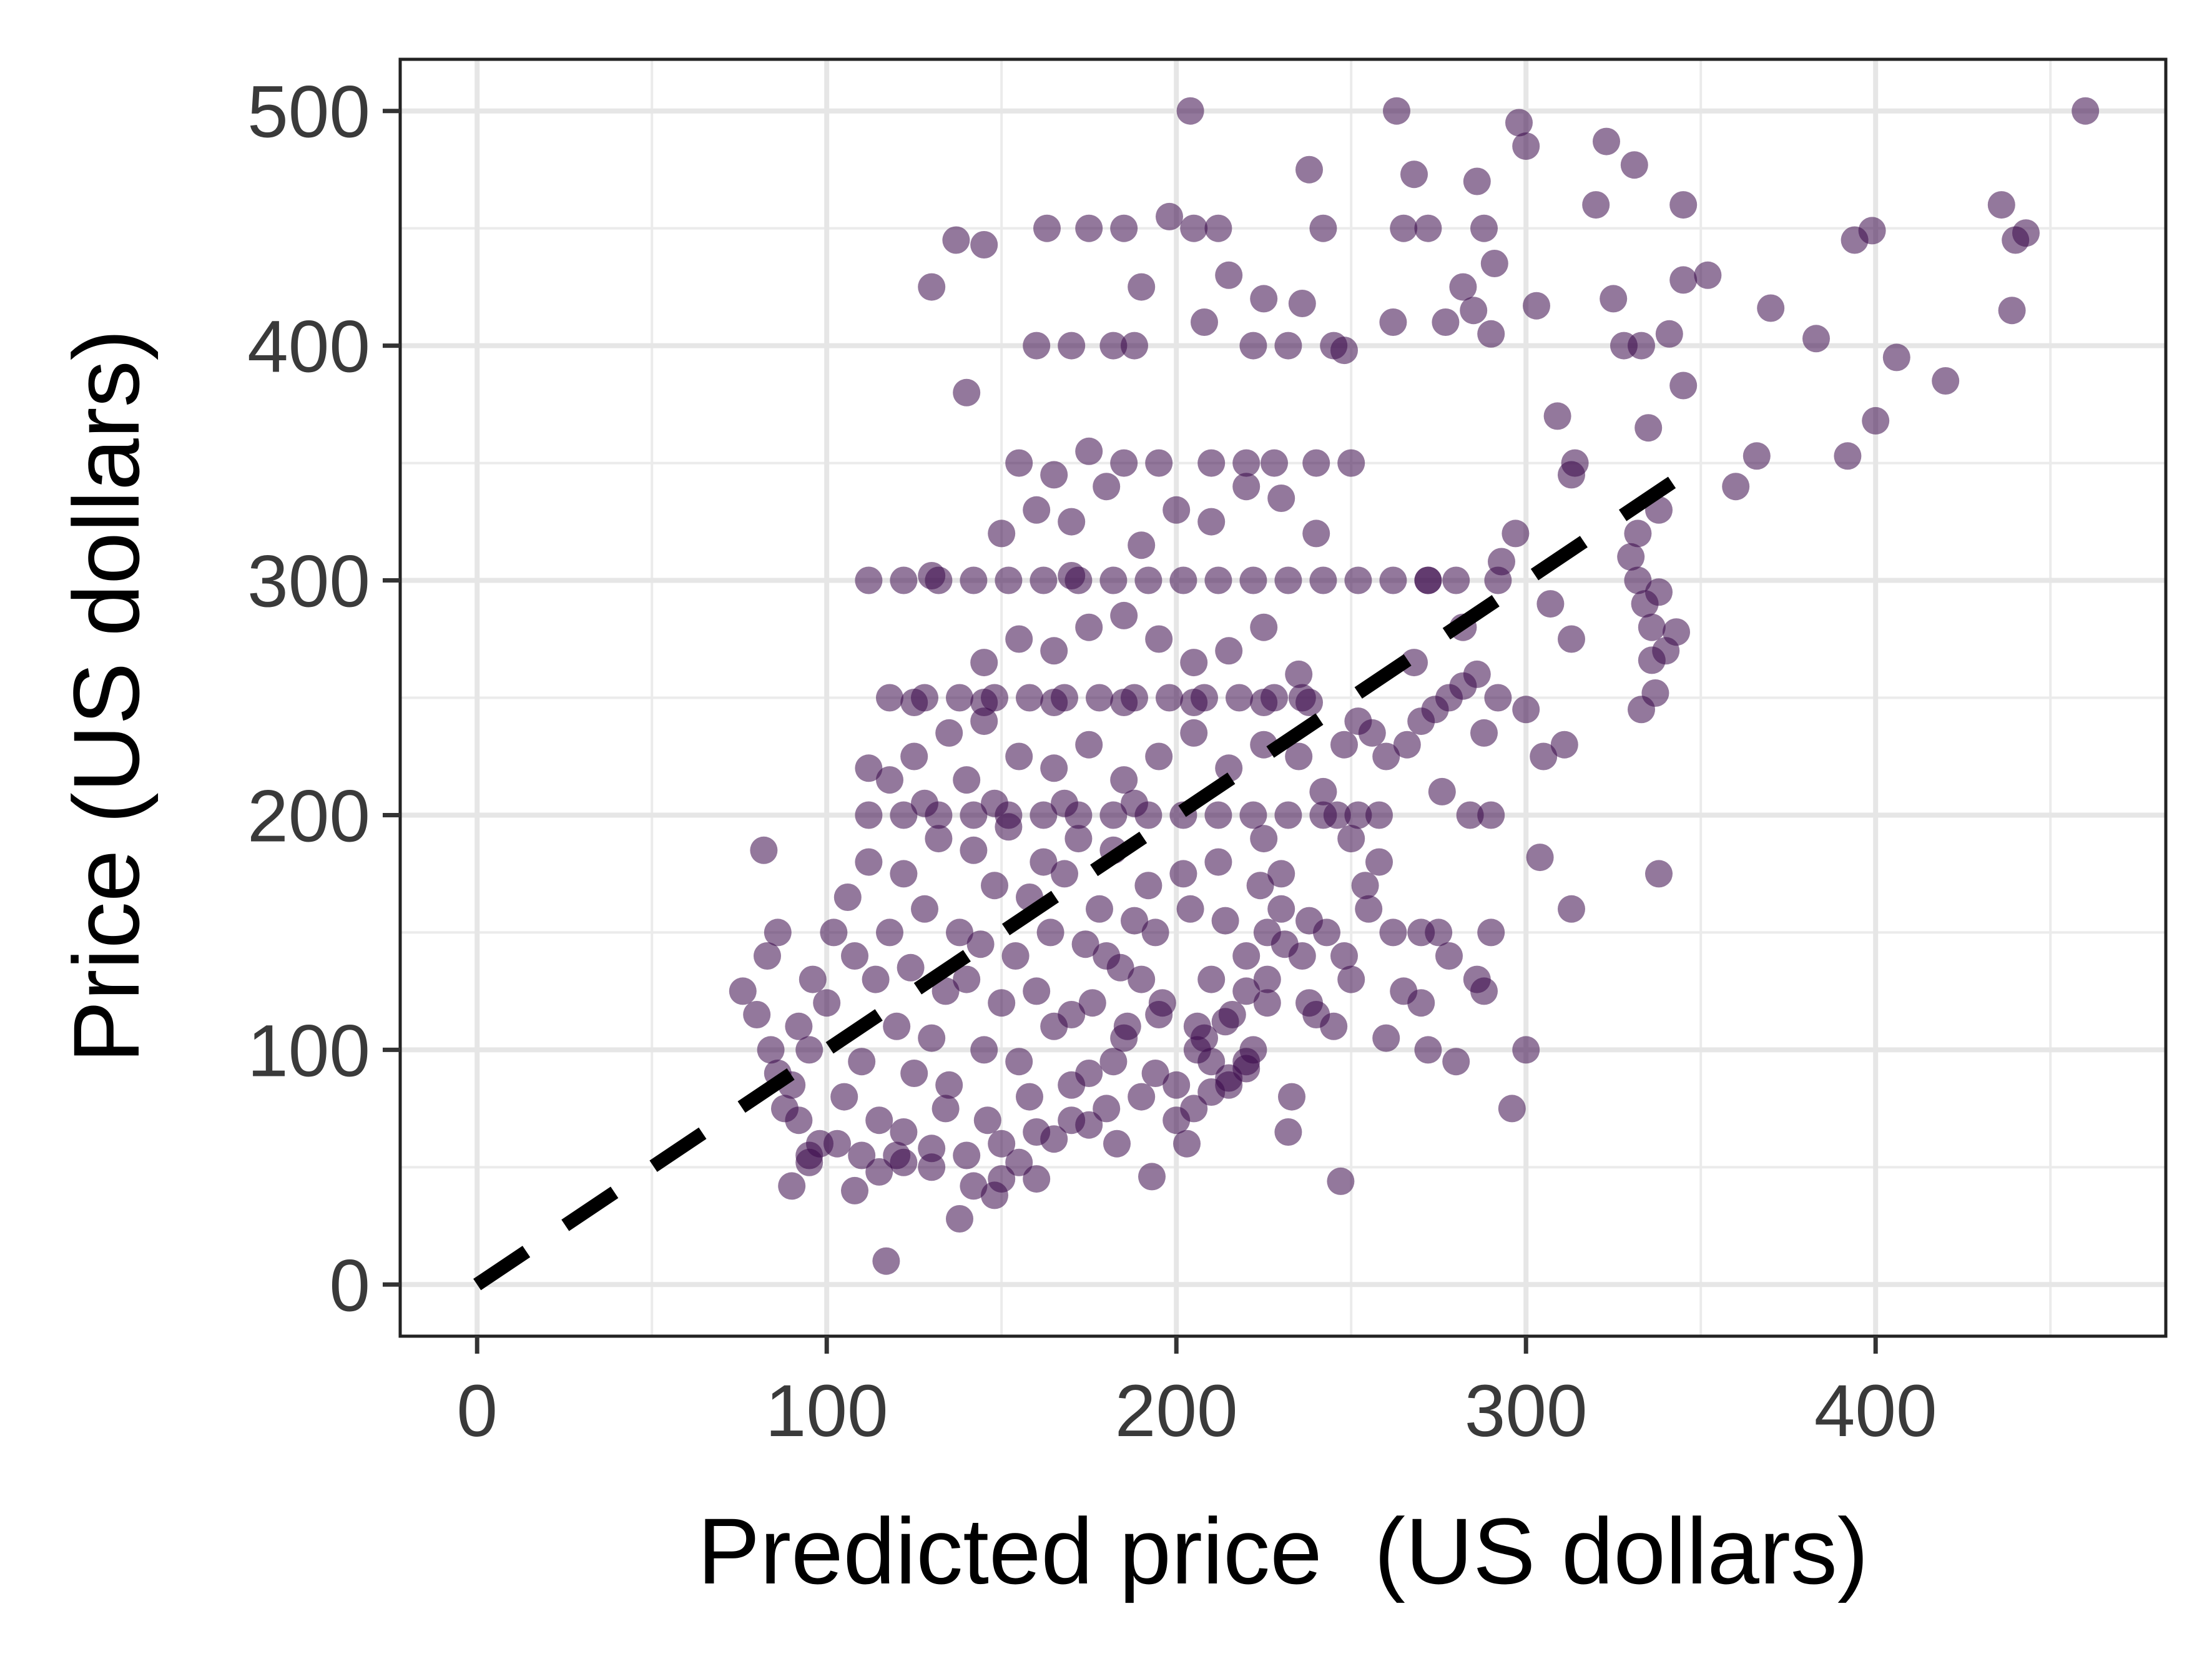 The height and width of the screenshot is (1659, 2212). Describe the element at coordinates (308, 347) in the screenshot. I see `y-tick-label: 400` at that location.